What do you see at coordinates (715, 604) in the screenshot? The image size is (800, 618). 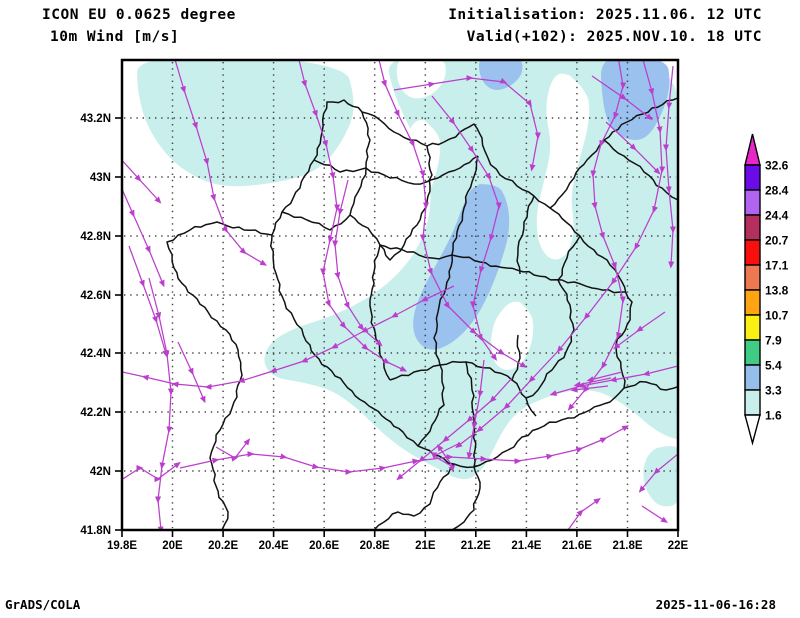 I see `creation-timestamp: 2025-11-06-16:28` at bounding box center [715, 604].